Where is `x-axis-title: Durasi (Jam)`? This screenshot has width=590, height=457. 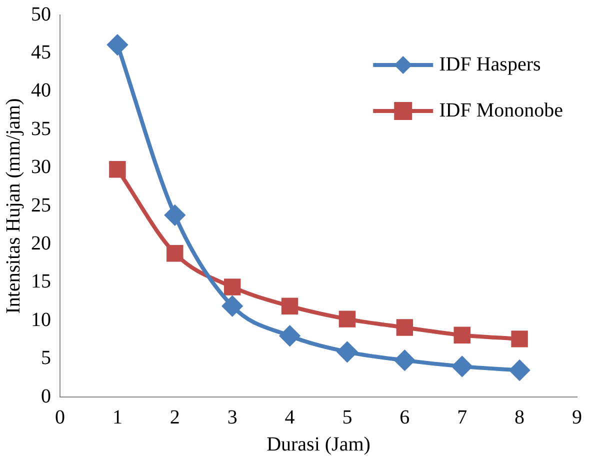
x-axis-title: Durasi (Jam) is located at coordinates (318, 444).